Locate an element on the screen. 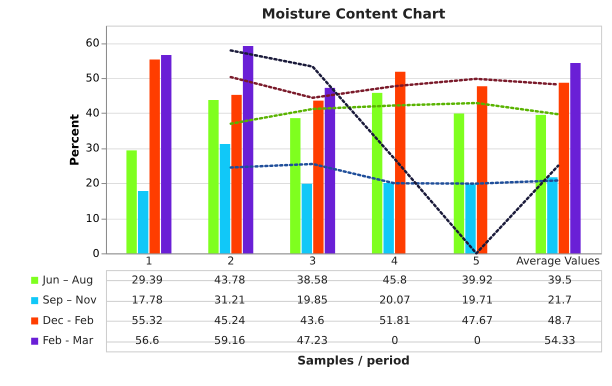 Image resolution: width=612 pixels, height=386 pixels. y-axis-title: Percent is located at coordinates (75, 140).